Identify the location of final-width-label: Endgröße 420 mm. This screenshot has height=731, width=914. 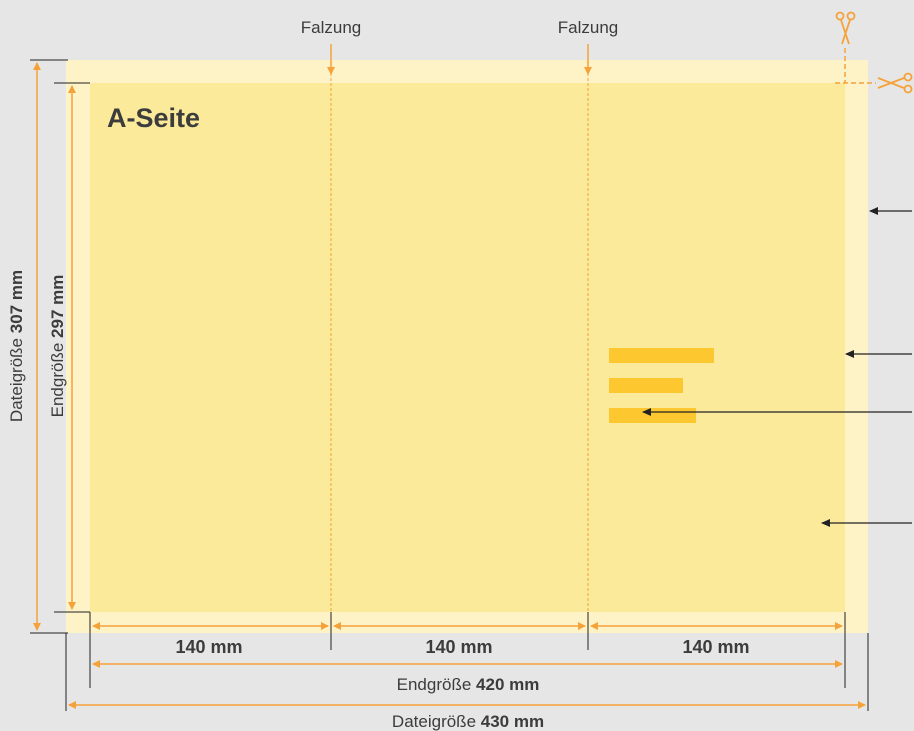
(468, 684).